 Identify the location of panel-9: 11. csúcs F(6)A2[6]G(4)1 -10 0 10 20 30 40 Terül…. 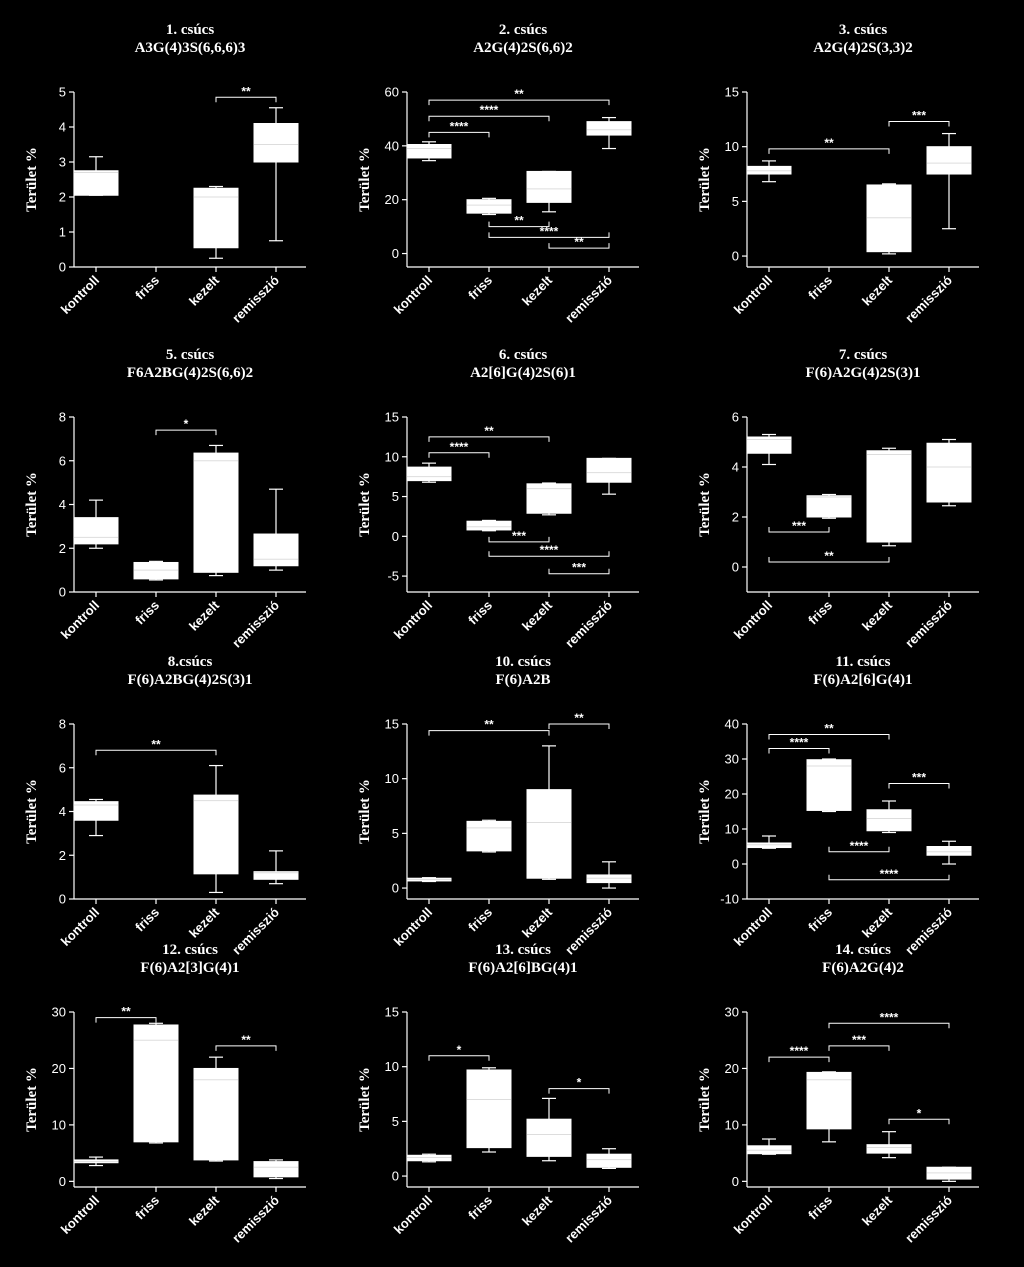
(838, 806).